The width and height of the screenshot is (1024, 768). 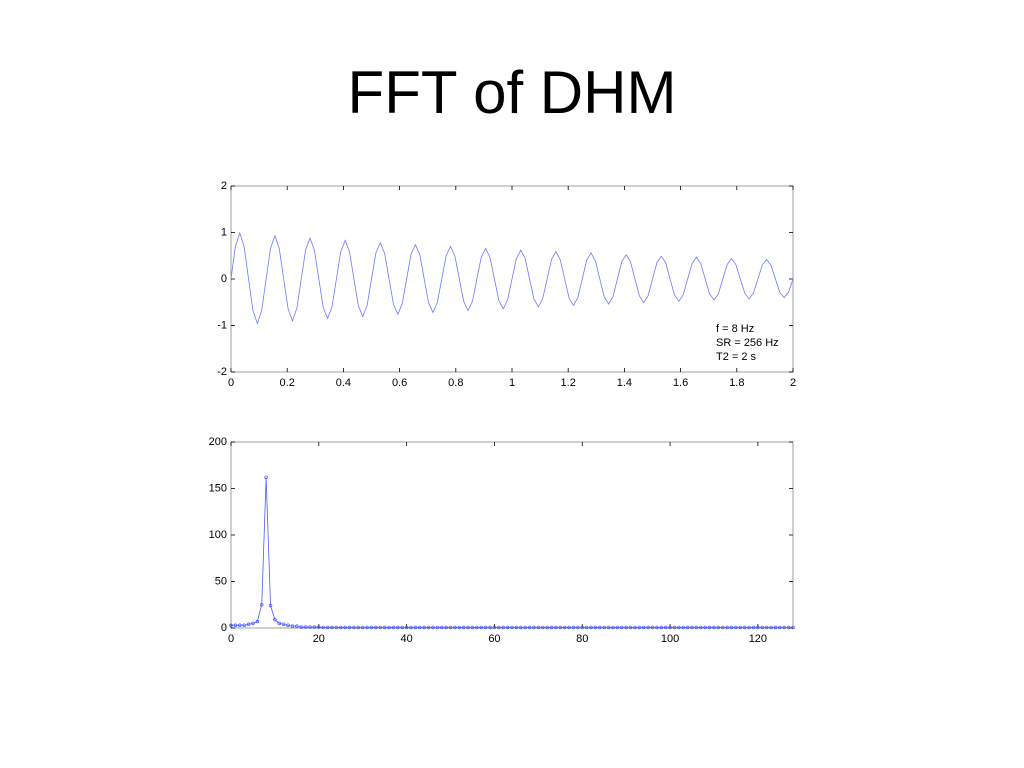 What do you see at coordinates (224, 232) in the screenshot?
I see `y-tick-label: 1` at bounding box center [224, 232].